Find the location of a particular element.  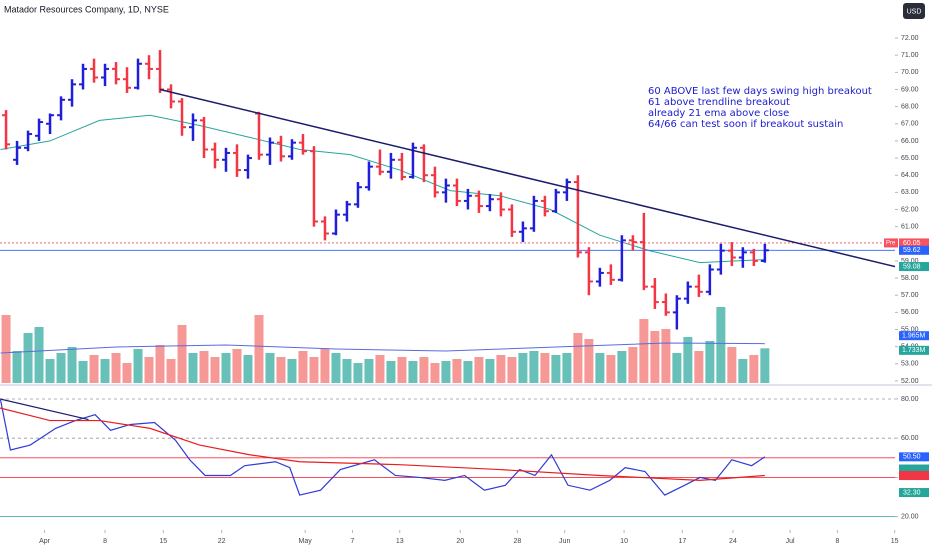

indicator-line is located at coordinates (382, 444).